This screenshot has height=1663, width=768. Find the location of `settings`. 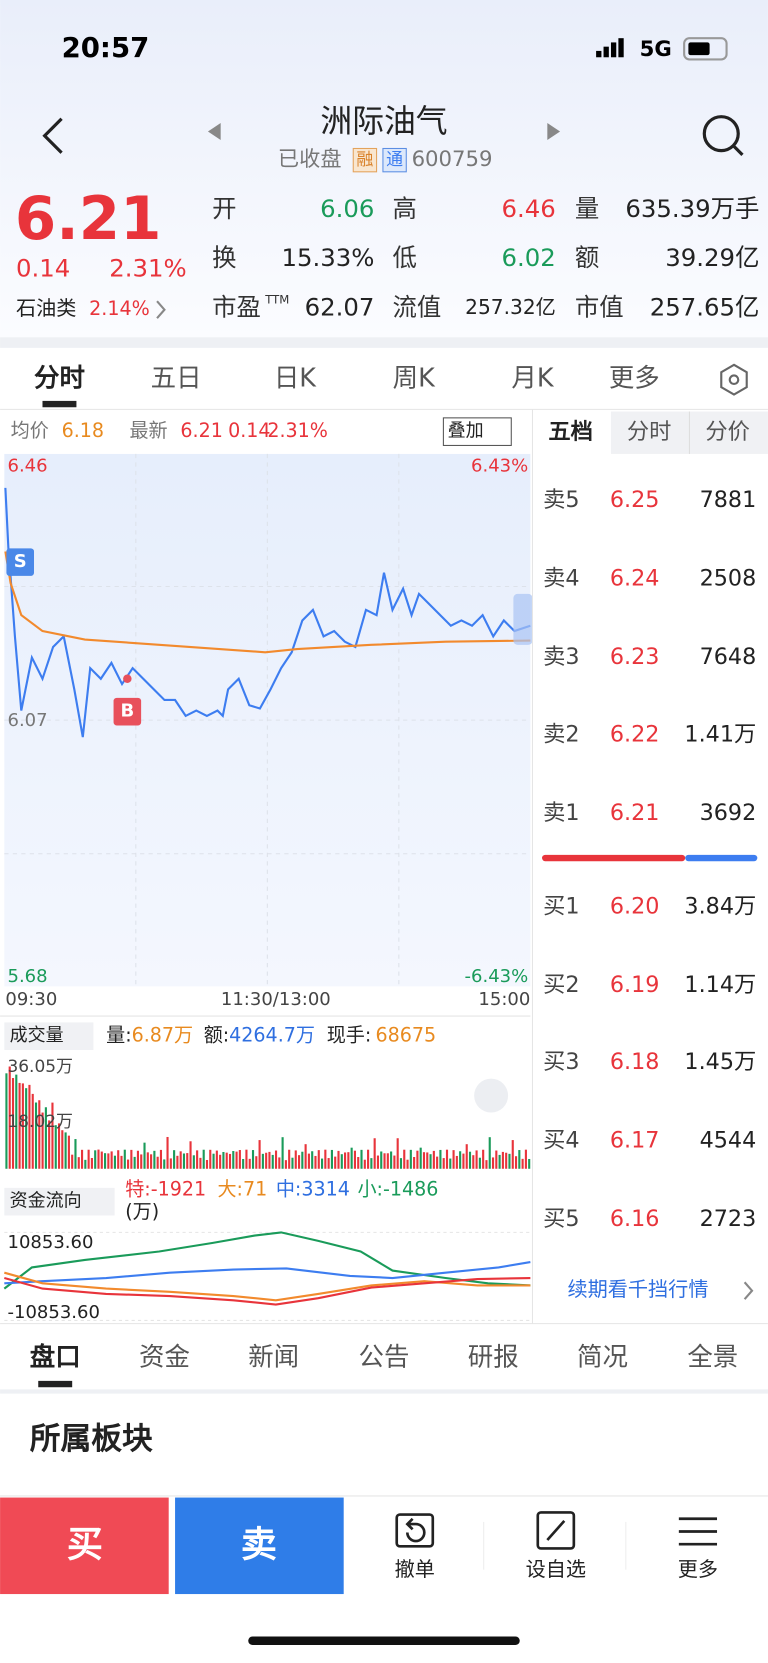

settings is located at coordinates (734, 379).